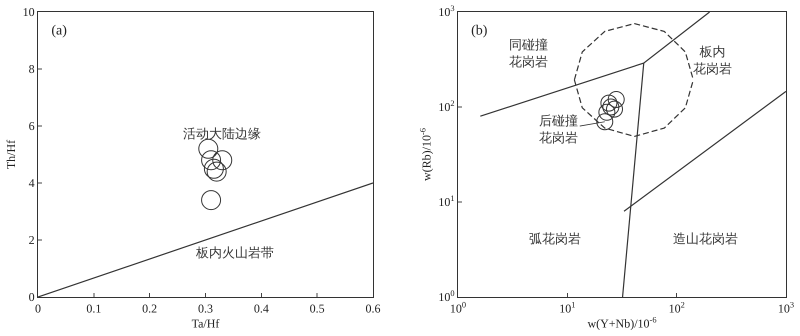  Describe the element at coordinates (11, 155) in the screenshot. I see `y-axis-title: Th/Hf` at that location.